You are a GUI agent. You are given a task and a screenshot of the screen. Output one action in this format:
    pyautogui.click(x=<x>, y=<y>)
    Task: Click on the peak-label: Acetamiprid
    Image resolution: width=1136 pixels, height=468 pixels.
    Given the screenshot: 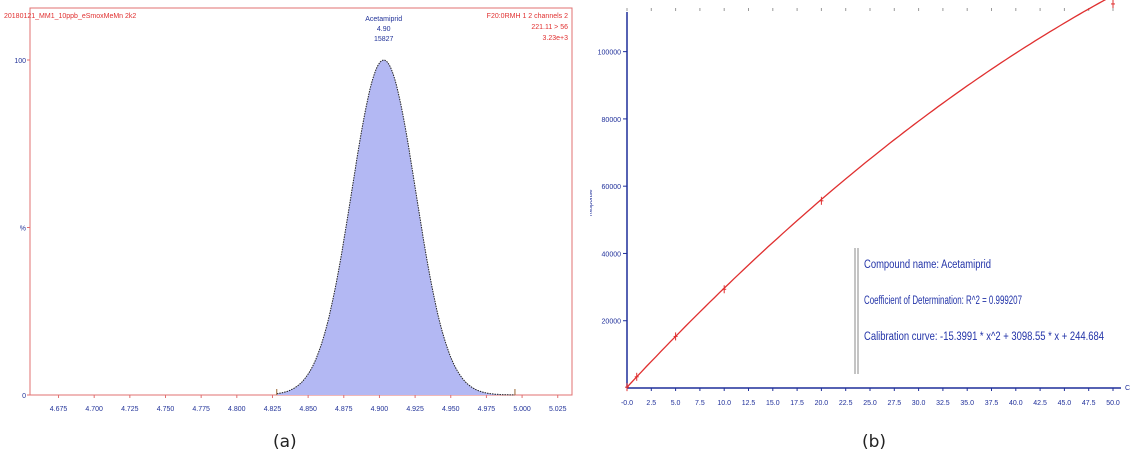 What is the action you would take?
    pyautogui.click(x=383, y=19)
    